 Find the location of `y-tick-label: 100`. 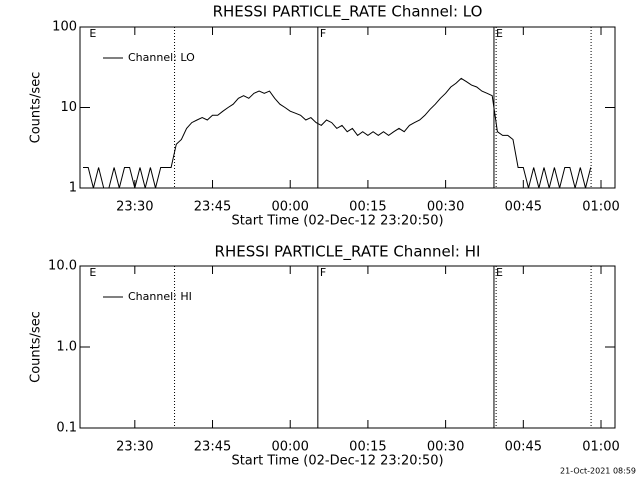

y-tick-label: 100 is located at coordinates (64, 27).